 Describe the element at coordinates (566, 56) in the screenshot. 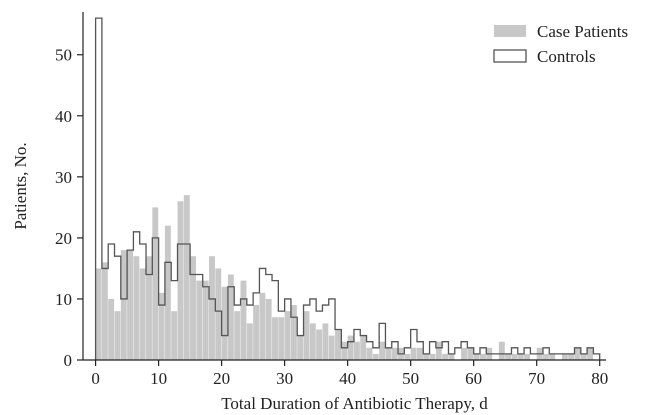

I see `legend-label-controls: Controls` at that location.